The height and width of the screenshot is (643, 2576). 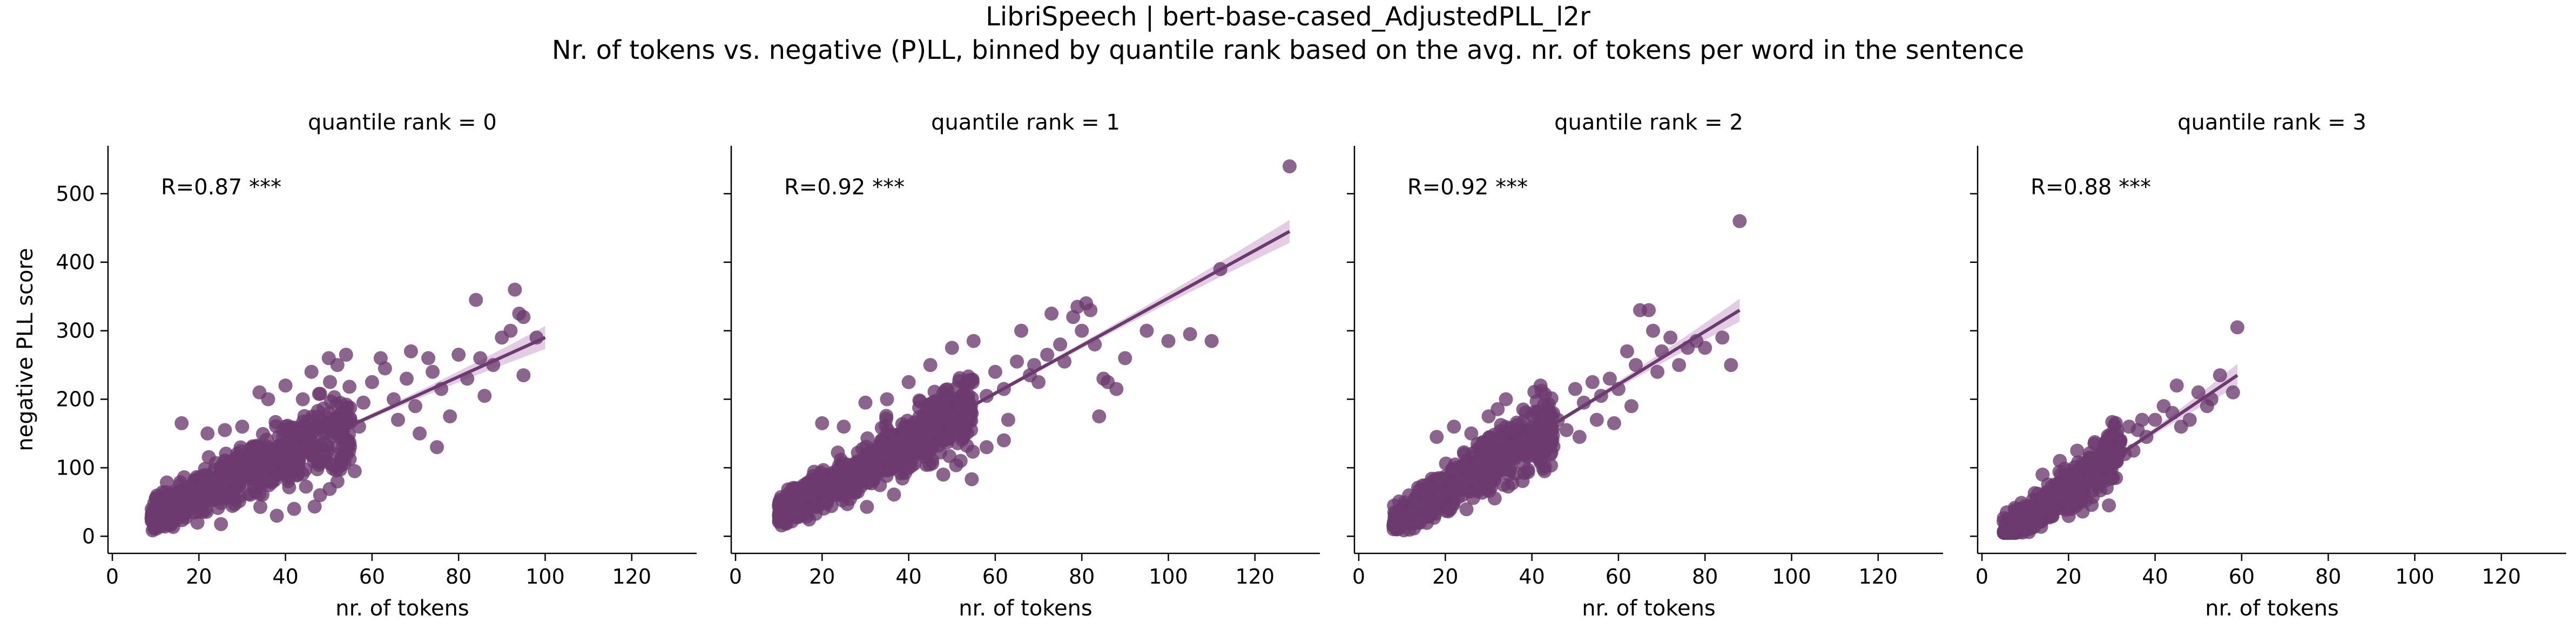 What do you see at coordinates (285, 576) in the screenshot?
I see `x-tick-label: 40` at bounding box center [285, 576].